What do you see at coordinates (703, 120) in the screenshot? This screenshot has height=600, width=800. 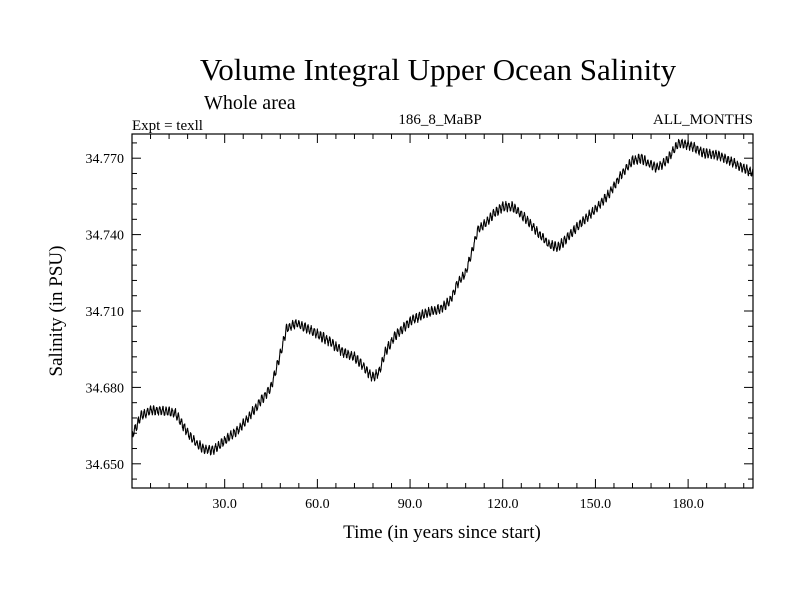 I see `months-label: ALL_MONTHS` at bounding box center [703, 120].